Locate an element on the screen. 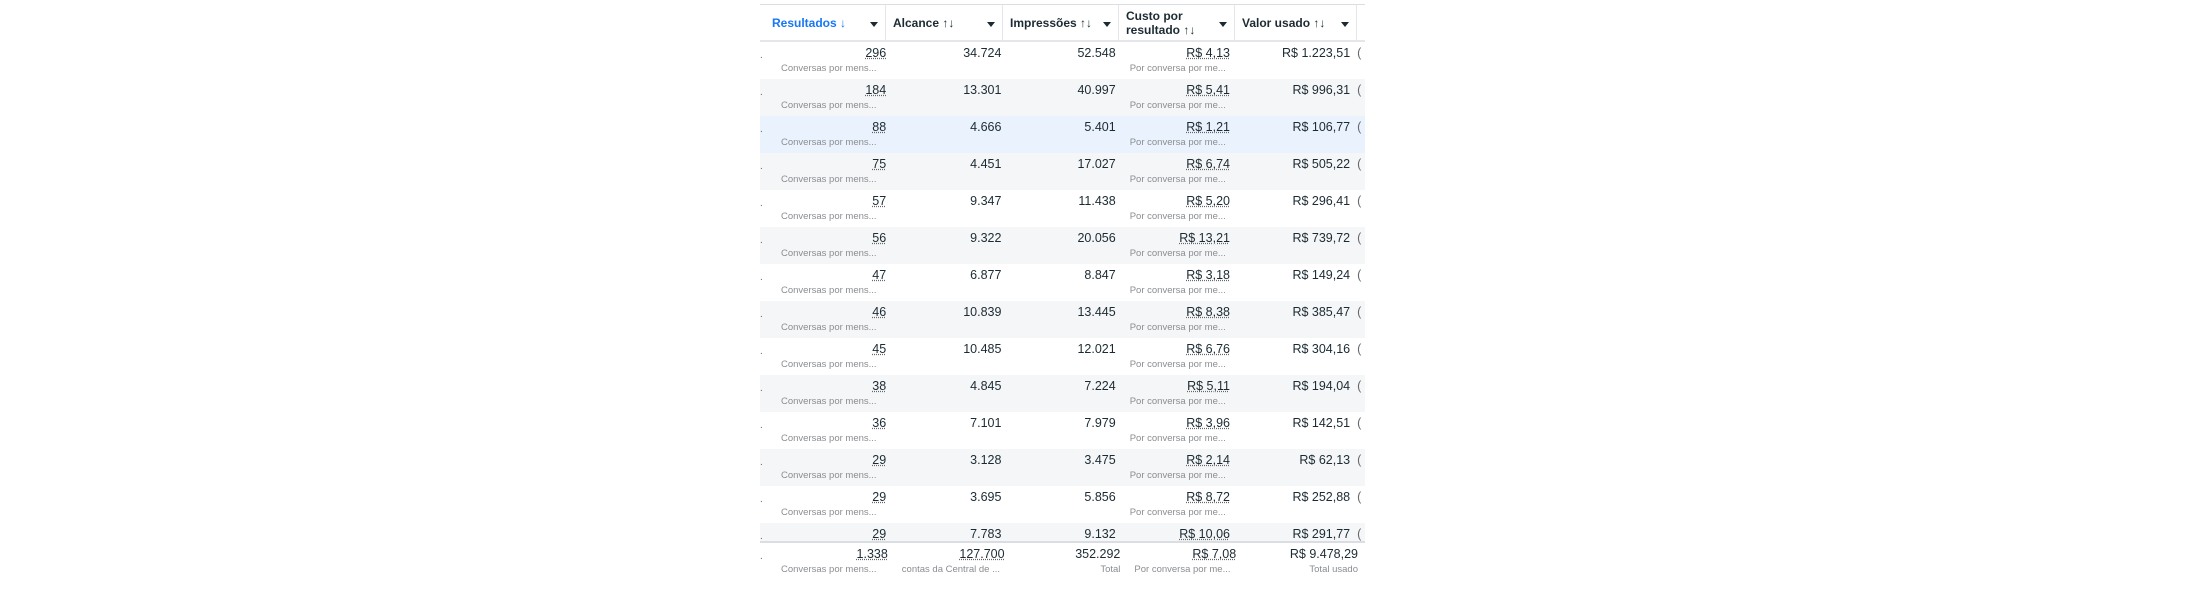 The width and height of the screenshot is (2200, 600). cost-value: R$ 8,72 is located at coordinates (1208, 497).